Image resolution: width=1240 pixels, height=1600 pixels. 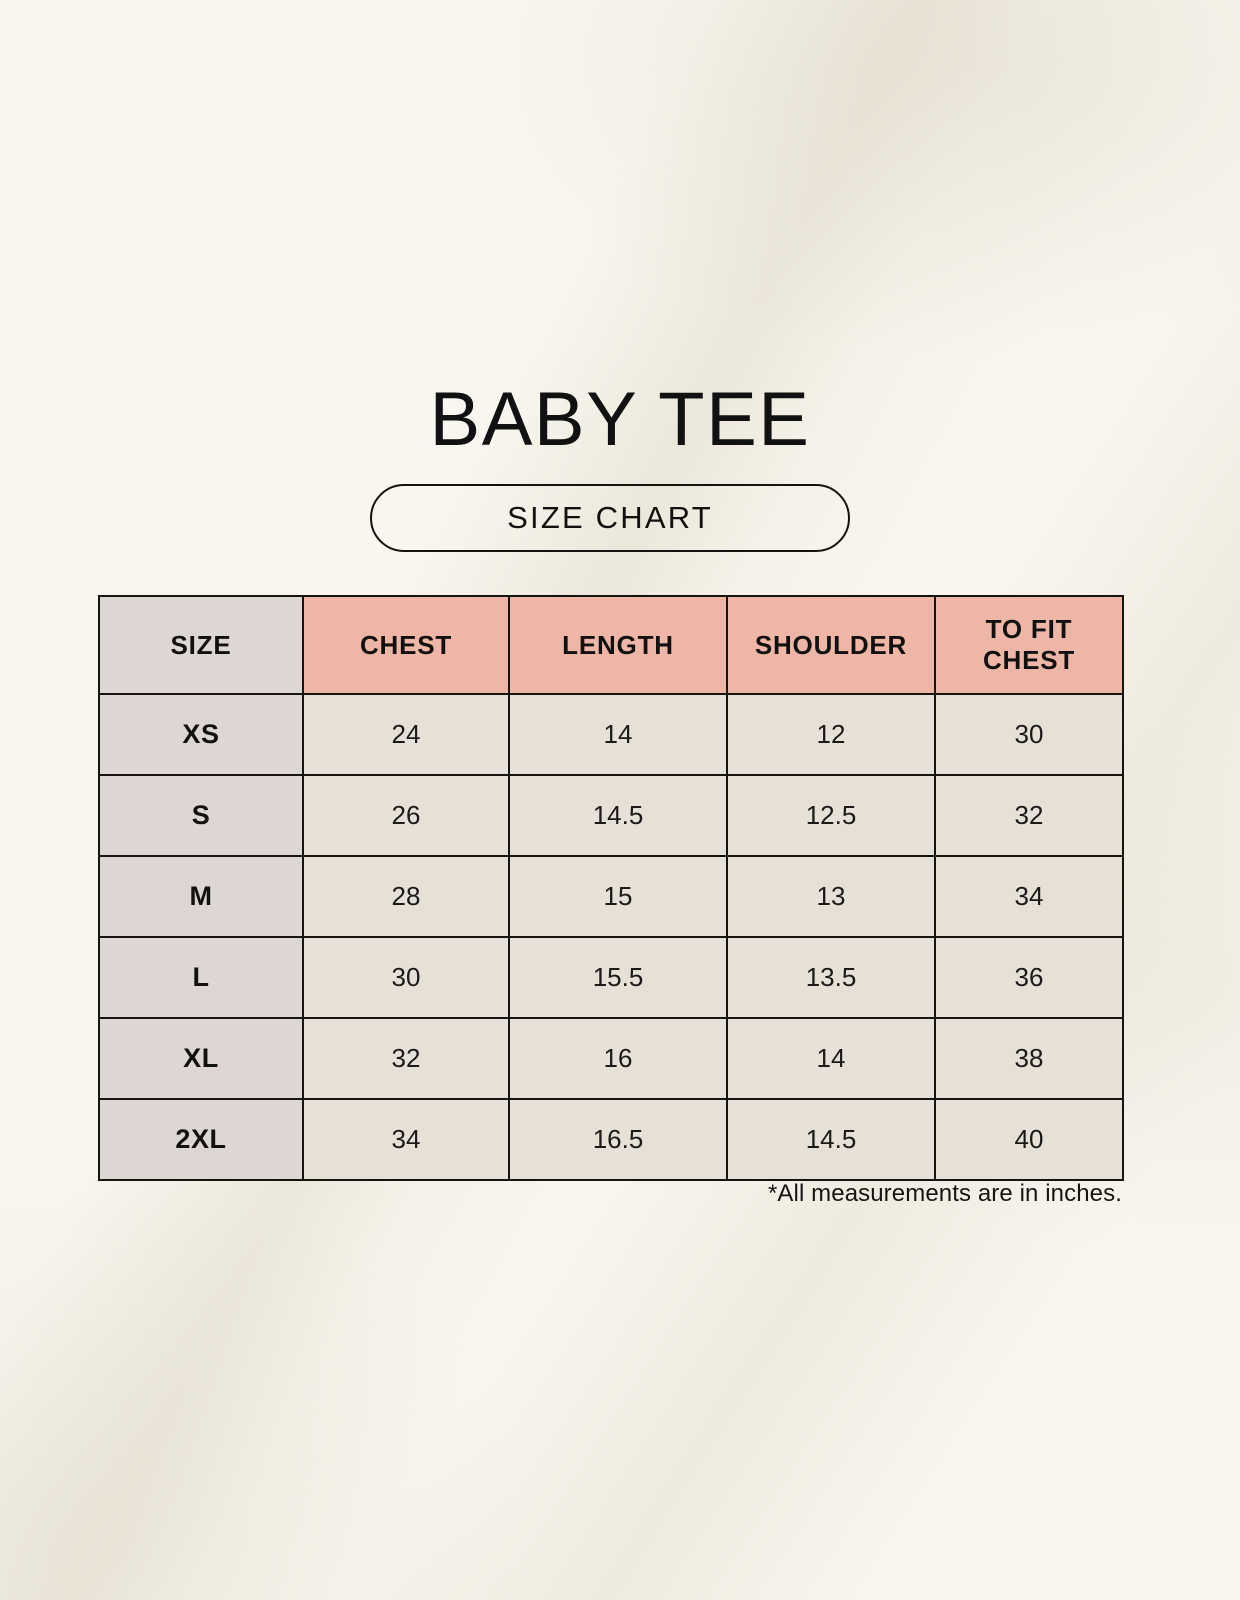 I want to click on table-row: XL 32 16 14 38, so click(x=611, y=1058).